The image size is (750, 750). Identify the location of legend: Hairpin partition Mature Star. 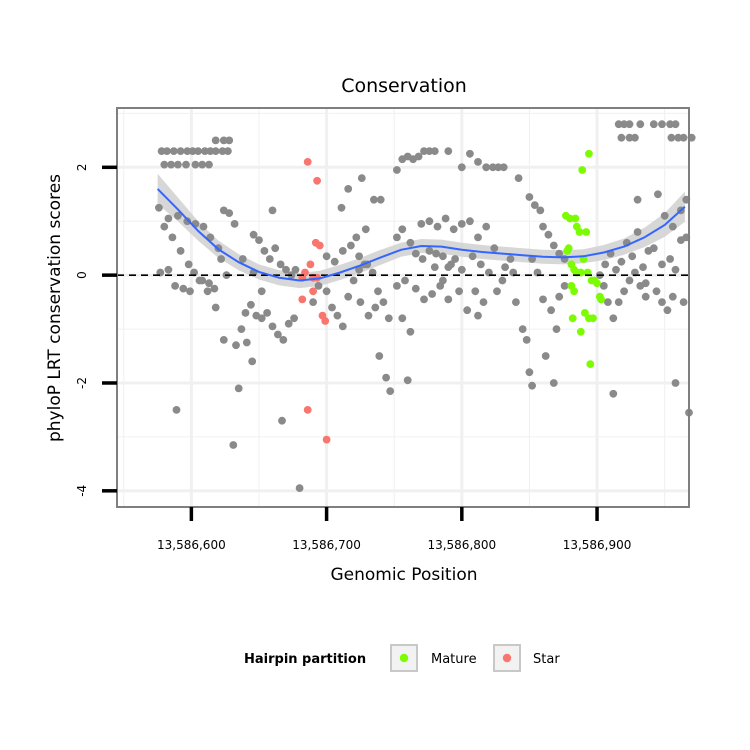
(402, 658).